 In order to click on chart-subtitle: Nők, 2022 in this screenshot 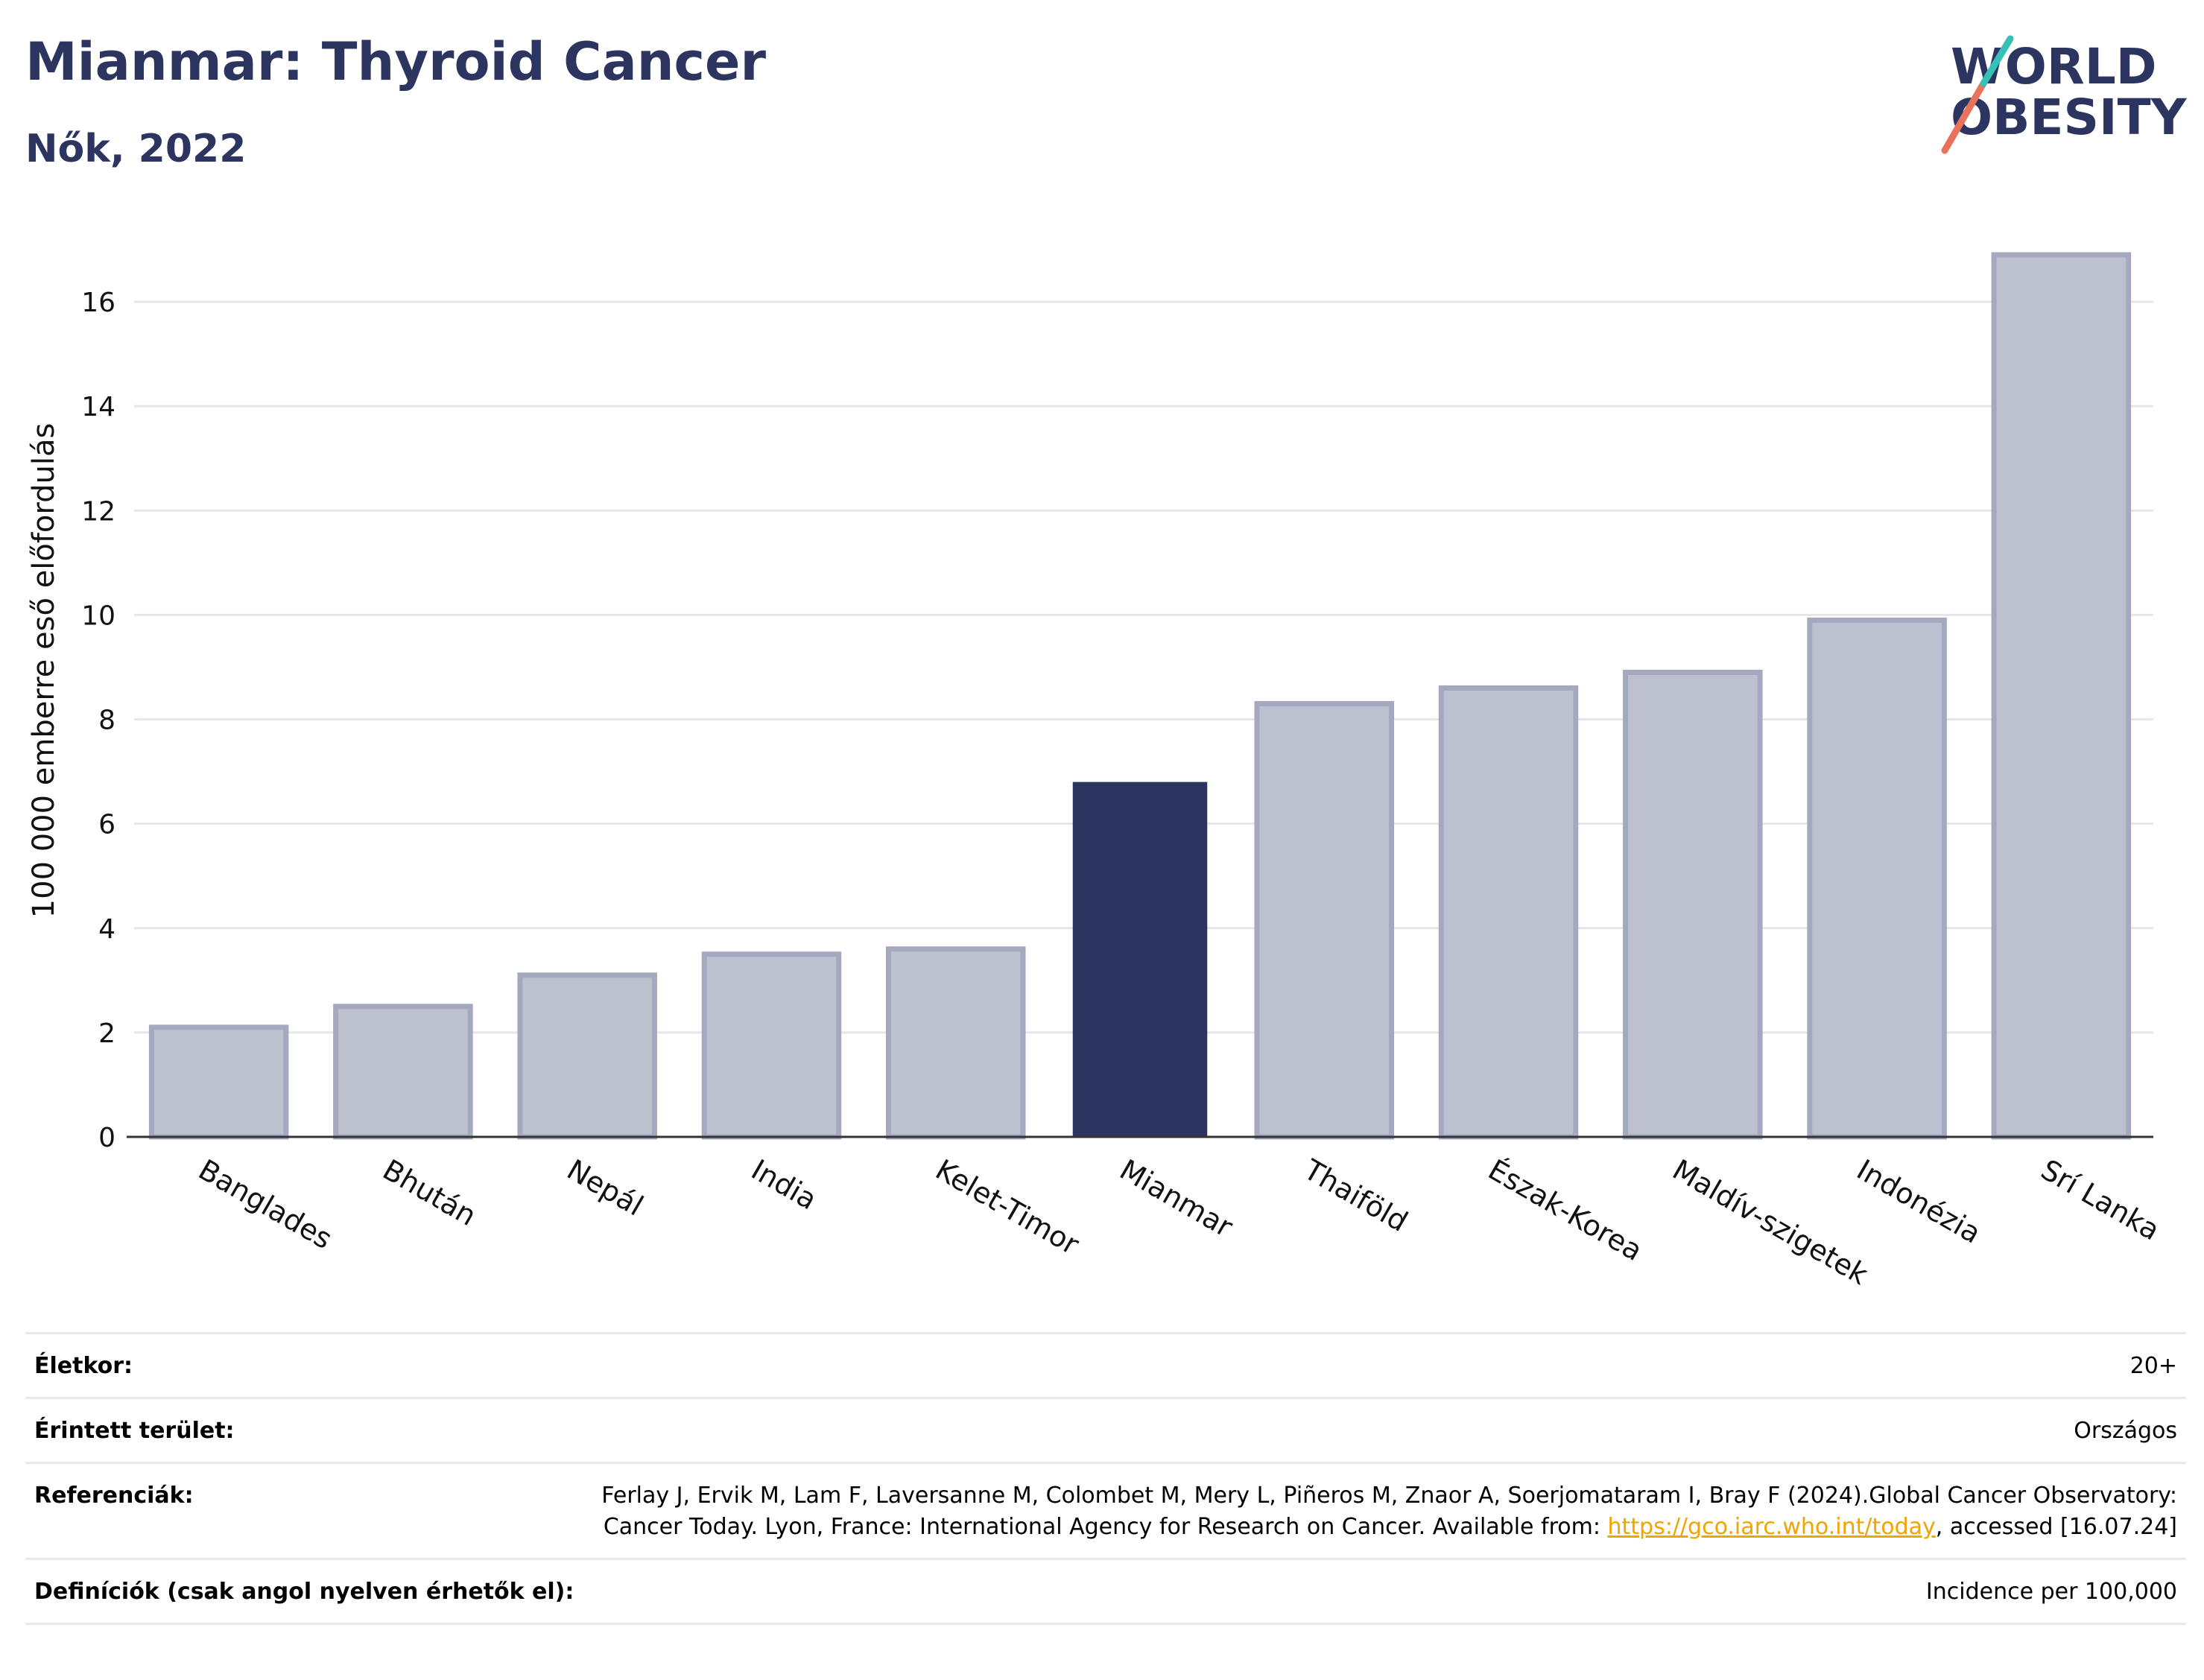, I will do `click(136, 149)`.